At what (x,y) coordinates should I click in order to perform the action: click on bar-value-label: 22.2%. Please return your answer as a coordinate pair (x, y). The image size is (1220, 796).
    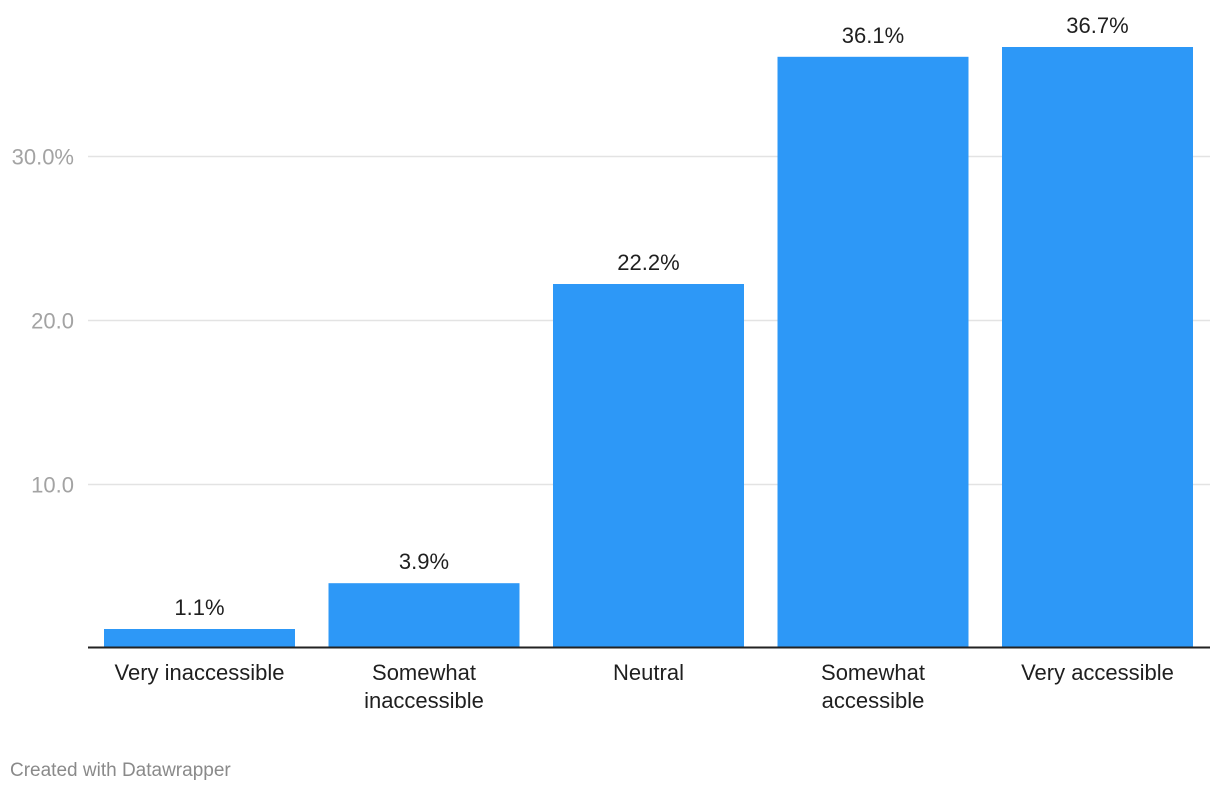
    Looking at the image, I should click on (648, 262).